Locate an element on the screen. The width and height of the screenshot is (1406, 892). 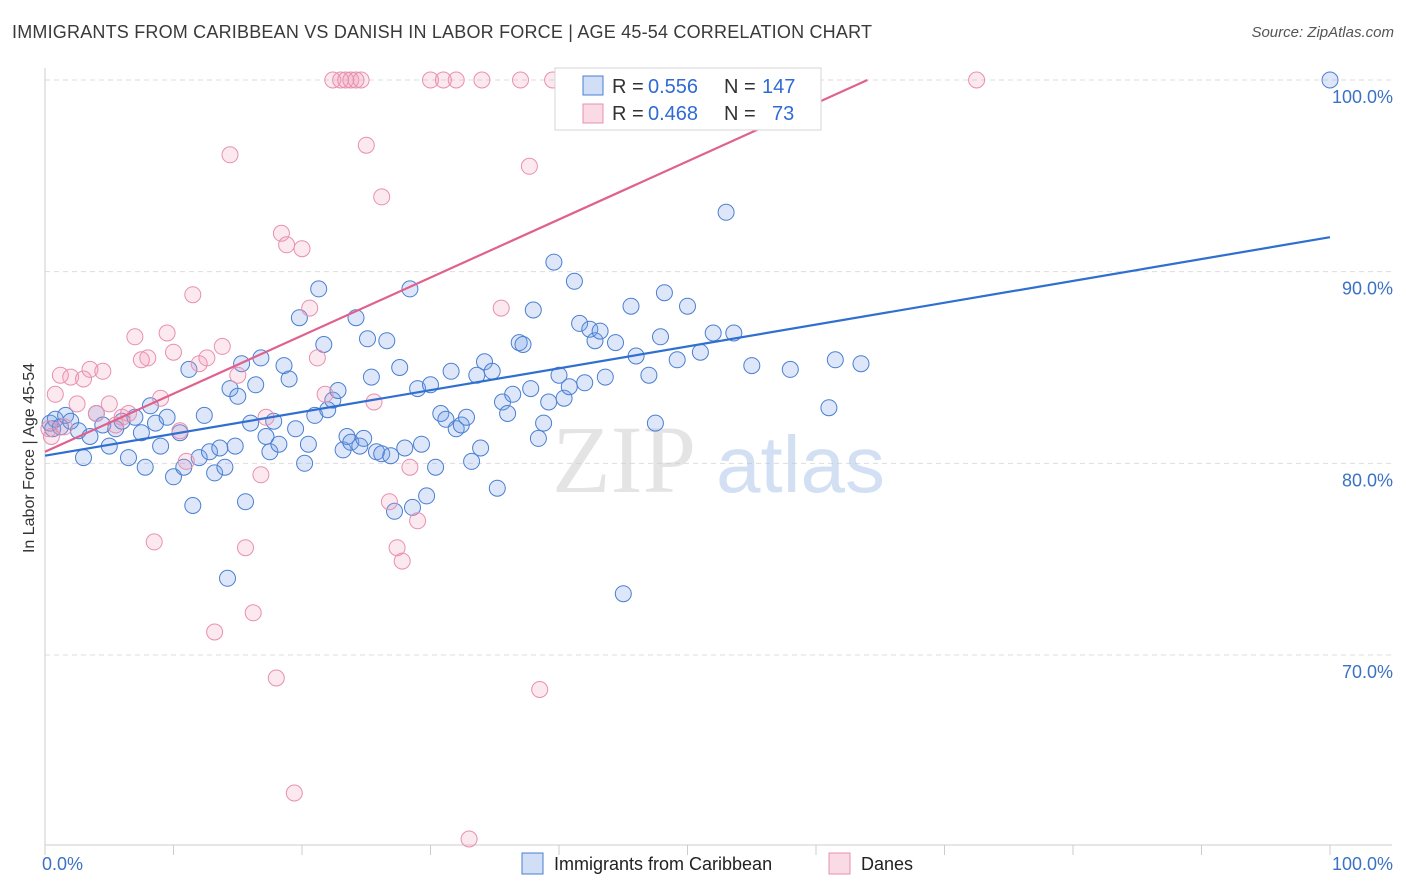
stats-r-value-2: 0.468 is located at coordinates (673, 114).